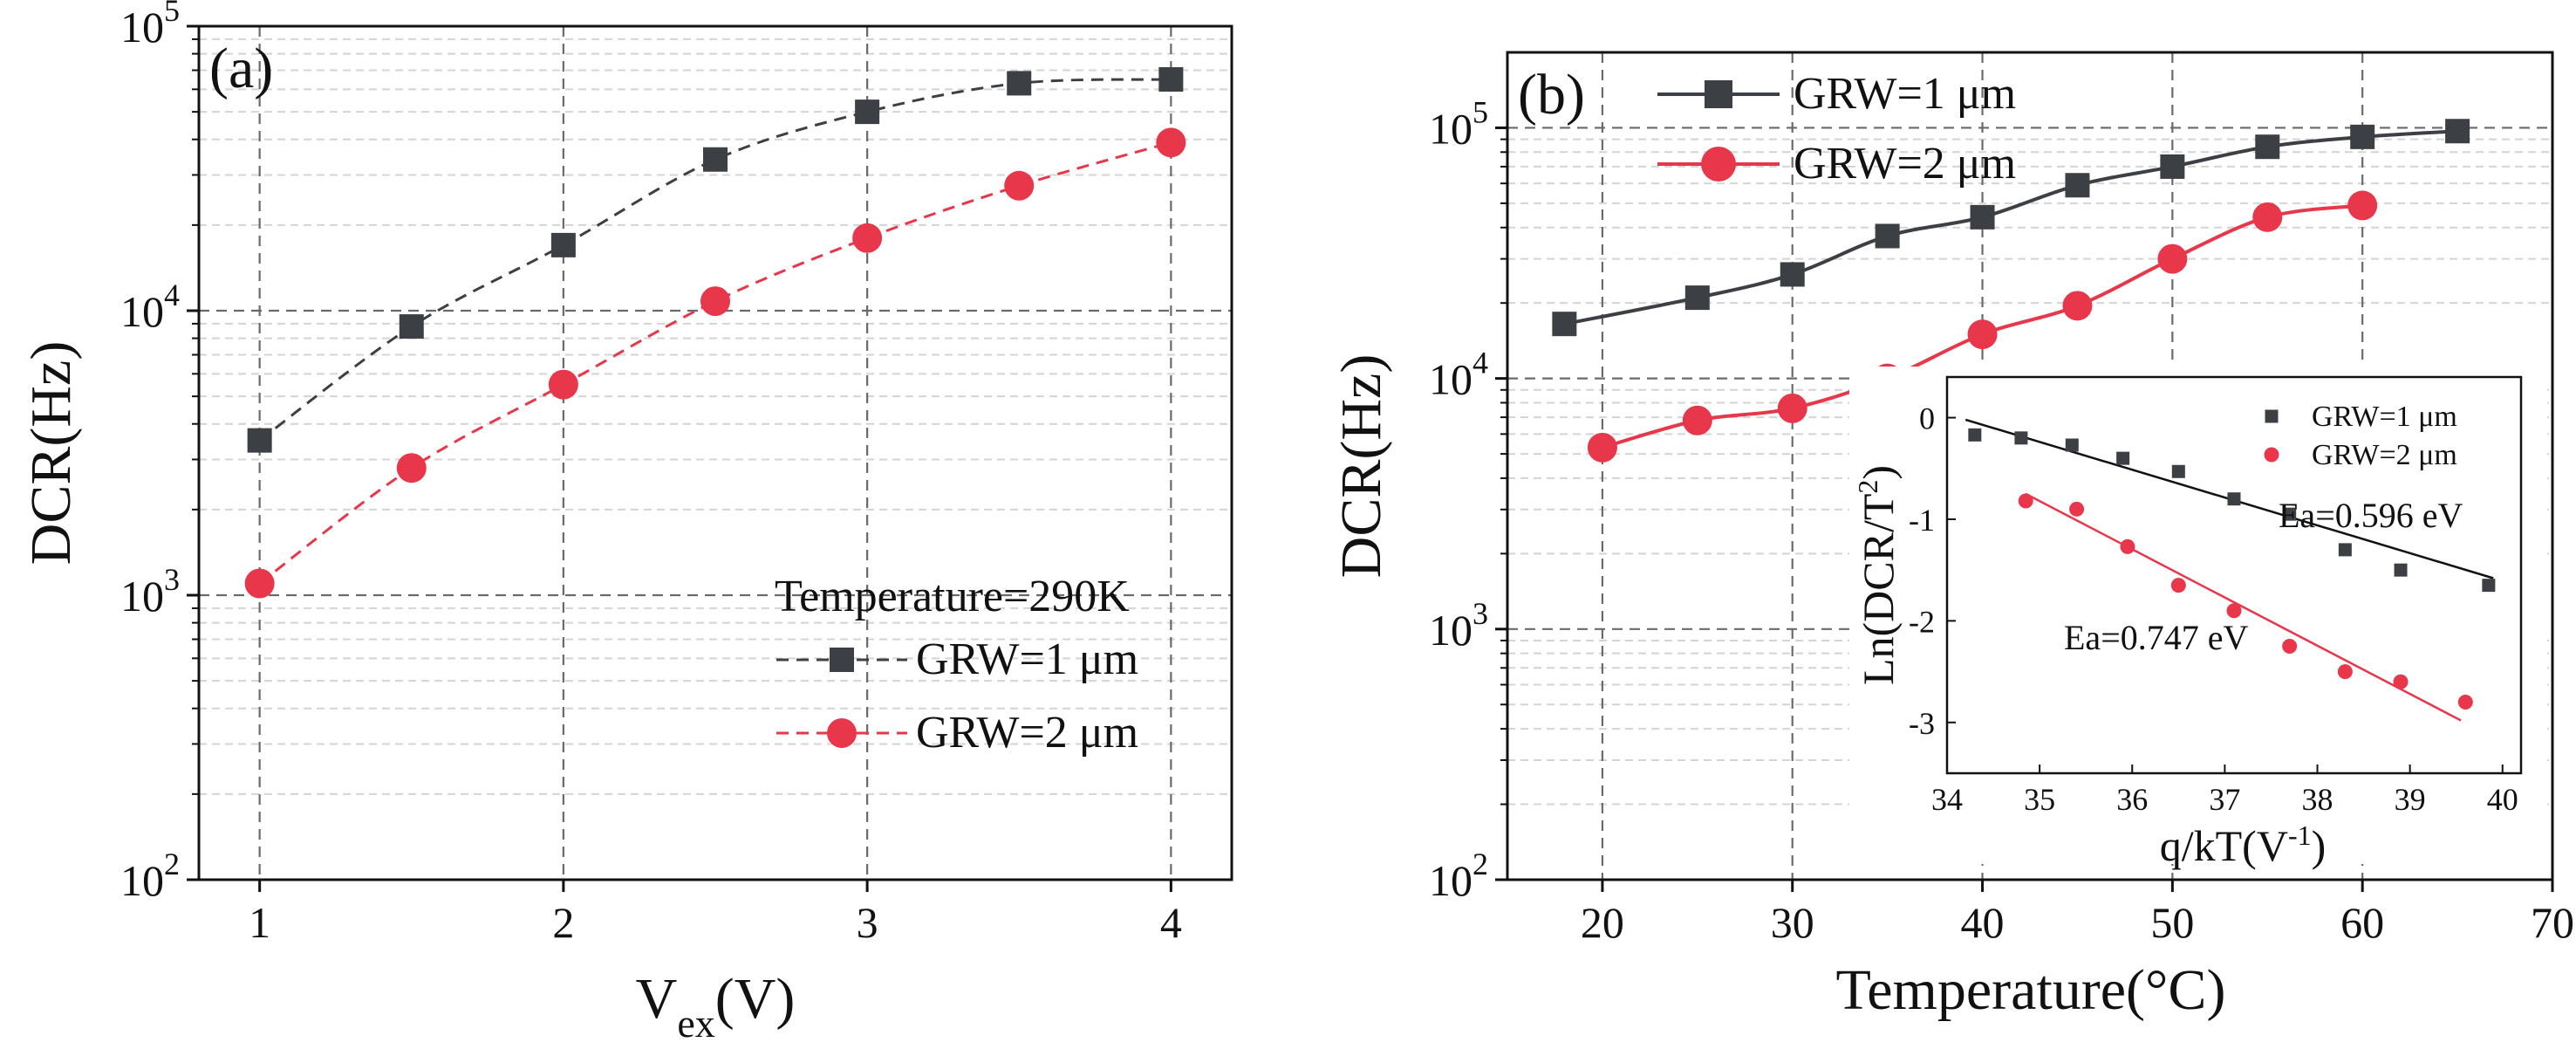  Describe the element at coordinates (1171, 922) in the screenshot. I see `x-tick-label: 4` at that location.